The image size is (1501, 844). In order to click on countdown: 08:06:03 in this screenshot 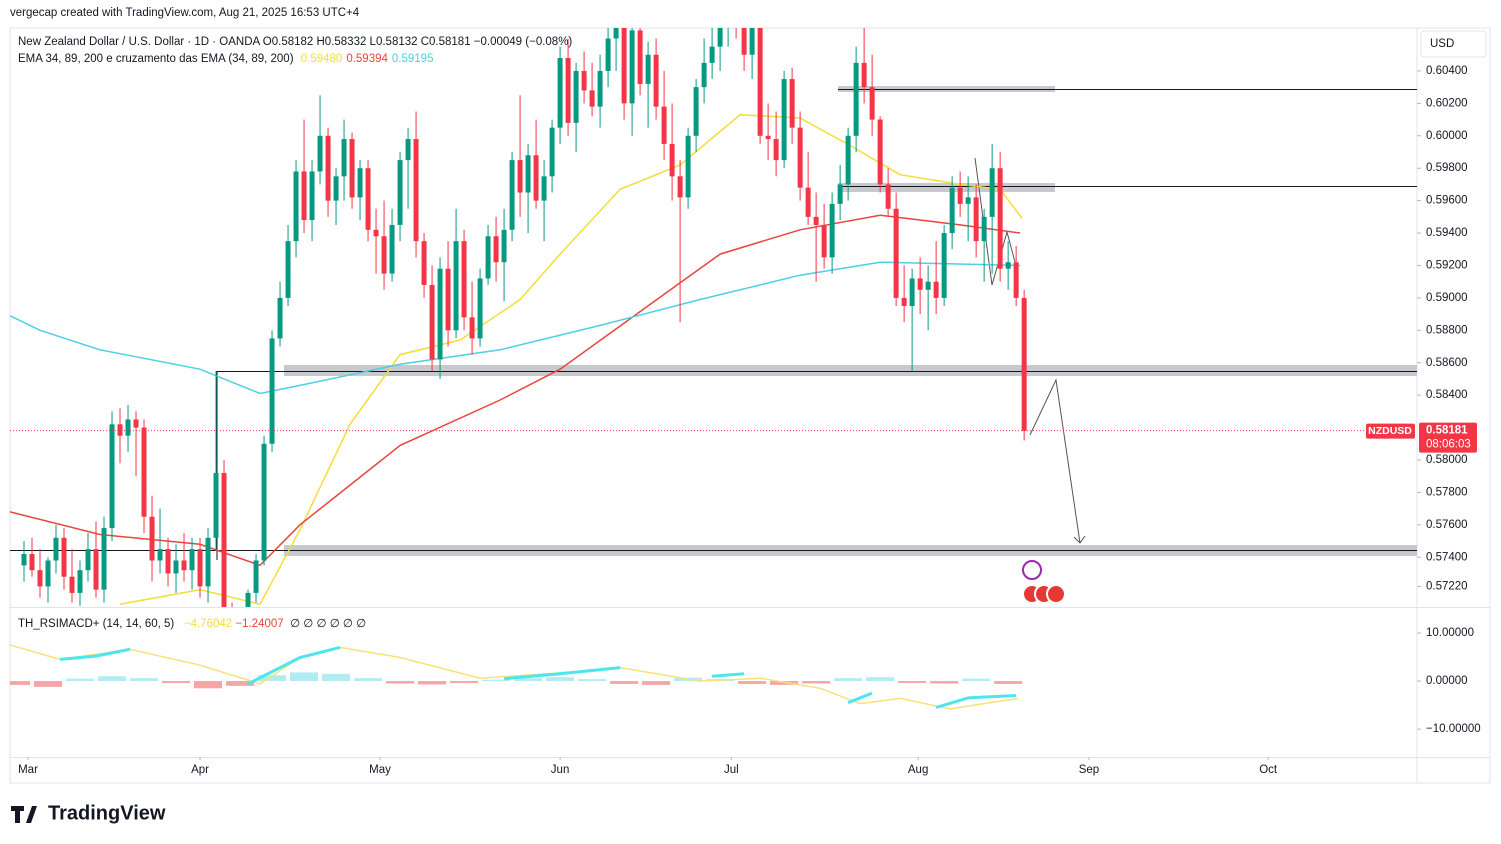, I will do `click(1448, 445)`.